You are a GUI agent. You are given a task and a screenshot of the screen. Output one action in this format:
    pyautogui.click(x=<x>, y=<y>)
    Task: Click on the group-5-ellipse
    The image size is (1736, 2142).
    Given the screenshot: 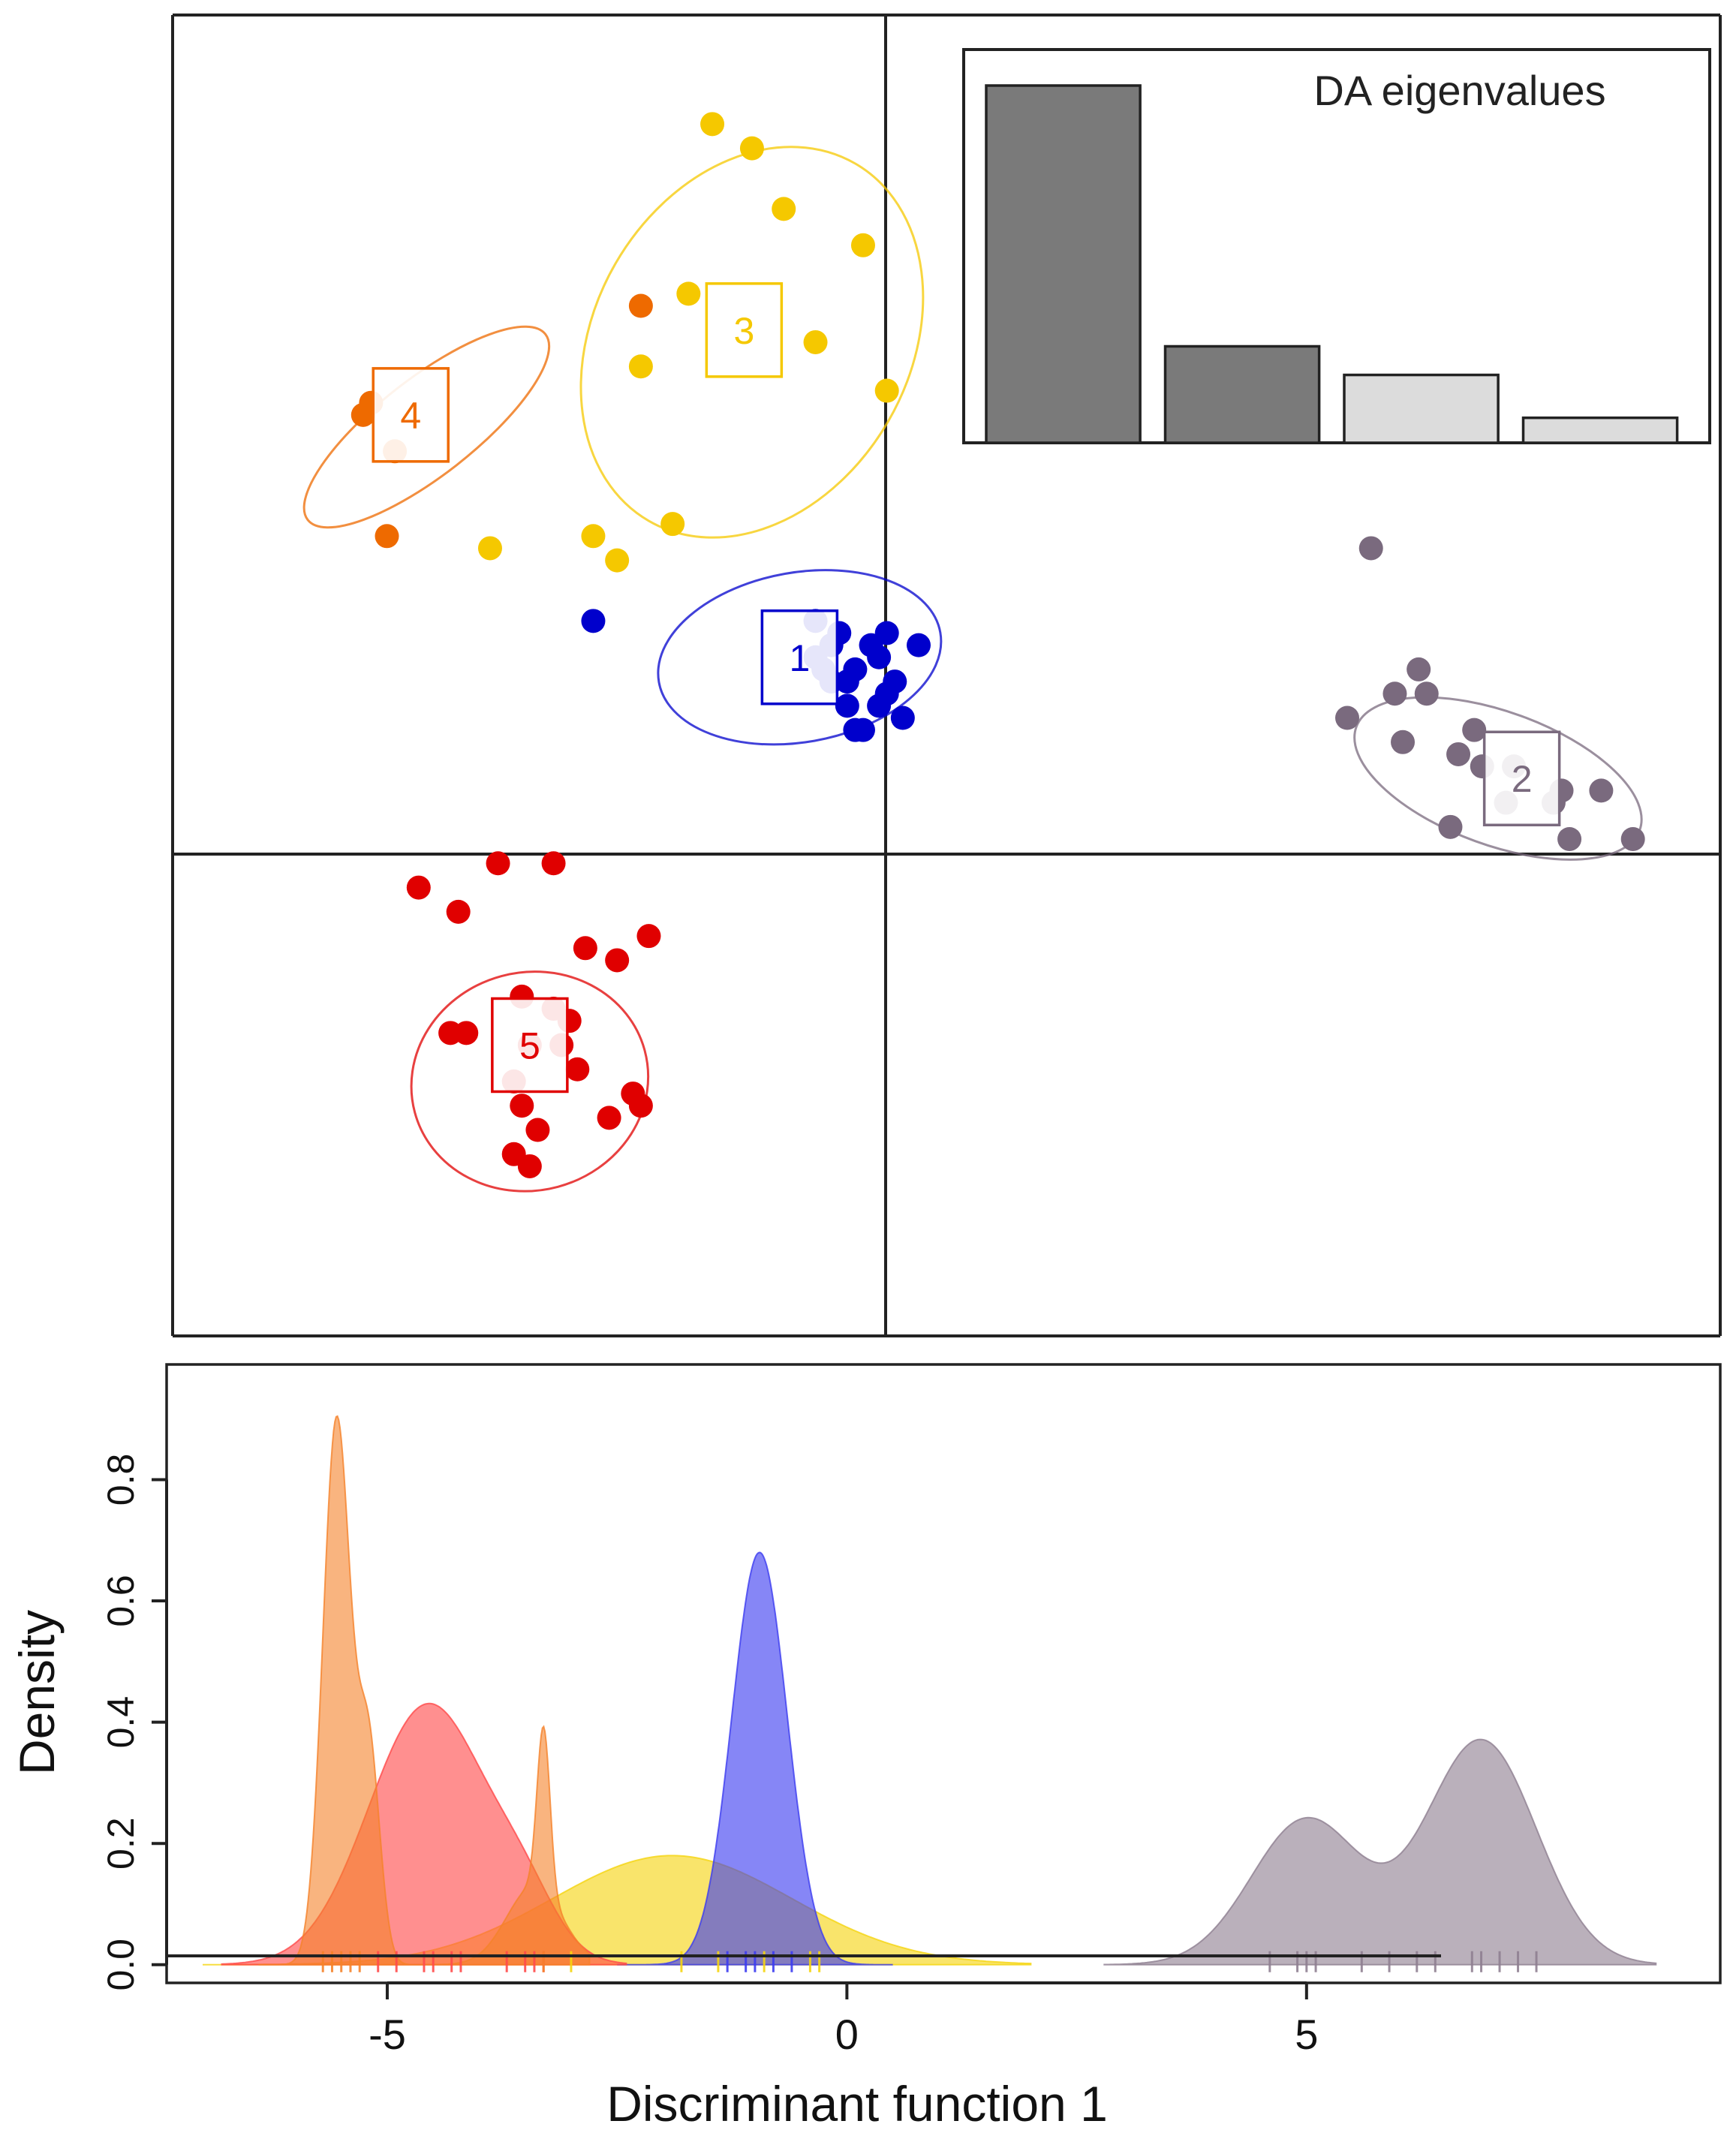 What is the action you would take?
    pyautogui.click(x=530, y=1081)
    